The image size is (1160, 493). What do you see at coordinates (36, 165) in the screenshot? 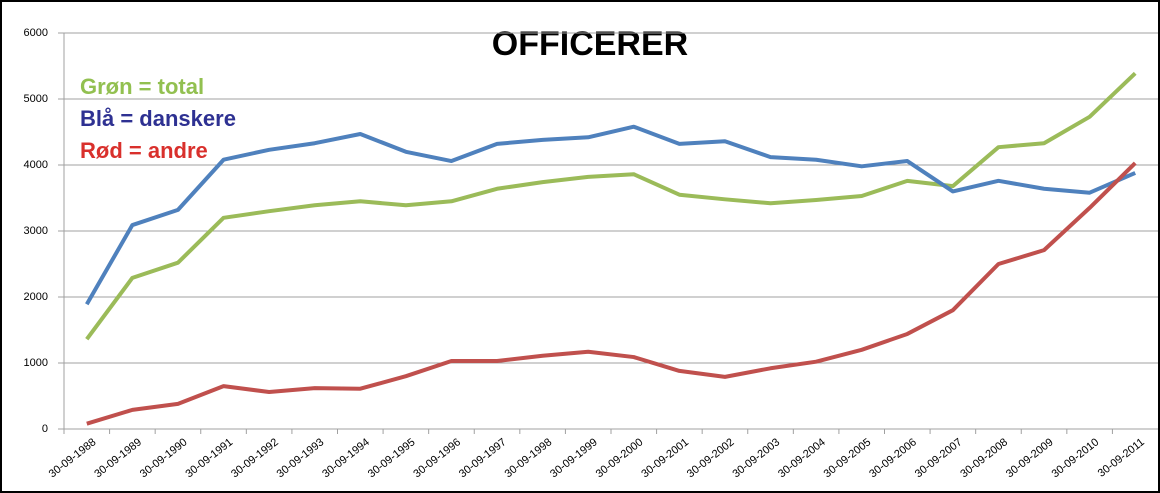
I see `y-tick-label: 4000` at bounding box center [36, 165].